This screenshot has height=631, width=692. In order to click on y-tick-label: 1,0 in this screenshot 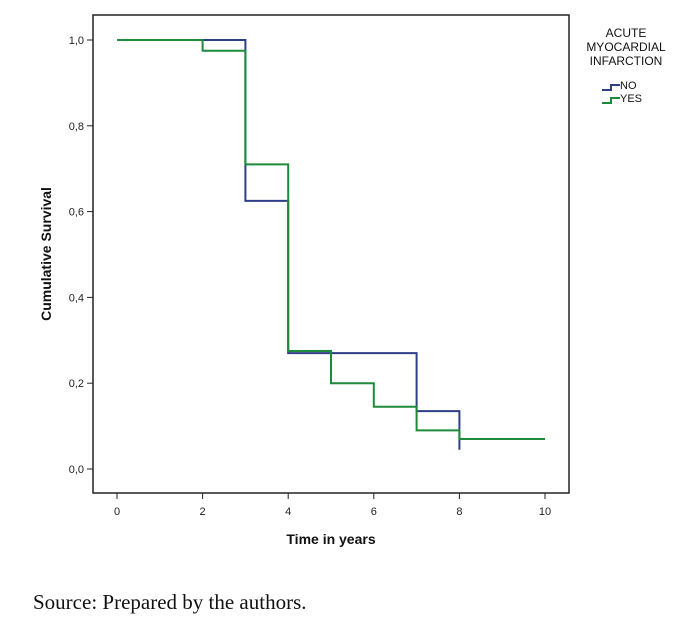, I will do `click(76, 41)`.